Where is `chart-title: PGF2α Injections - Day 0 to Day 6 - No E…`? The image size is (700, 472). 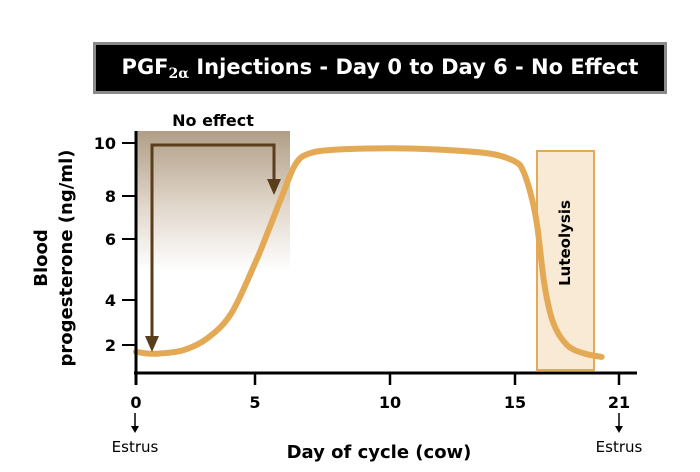 chart-title: PGF2α Injections - Day 0 to Day 6 - No E… is located at coordinates (380, 68).